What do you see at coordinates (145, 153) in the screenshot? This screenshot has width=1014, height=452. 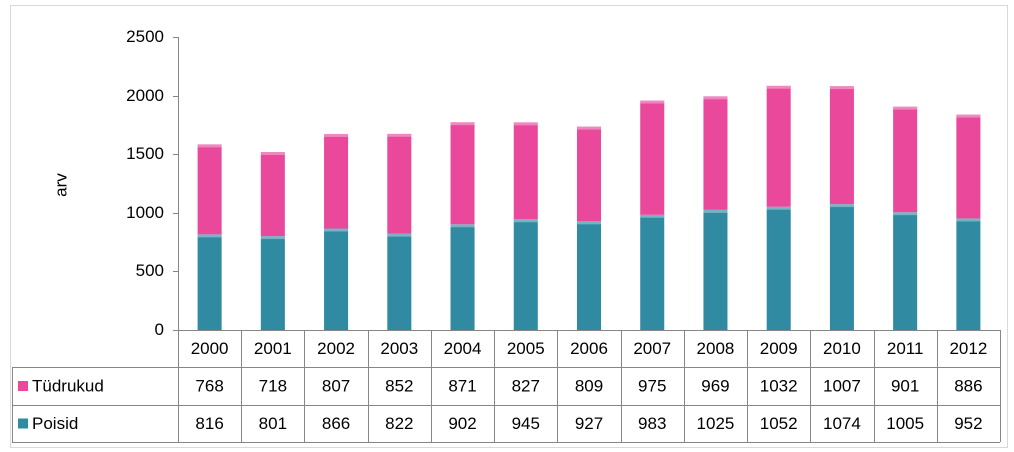 I see `y-tick-label: 1500` at bounding box center [145, 153].